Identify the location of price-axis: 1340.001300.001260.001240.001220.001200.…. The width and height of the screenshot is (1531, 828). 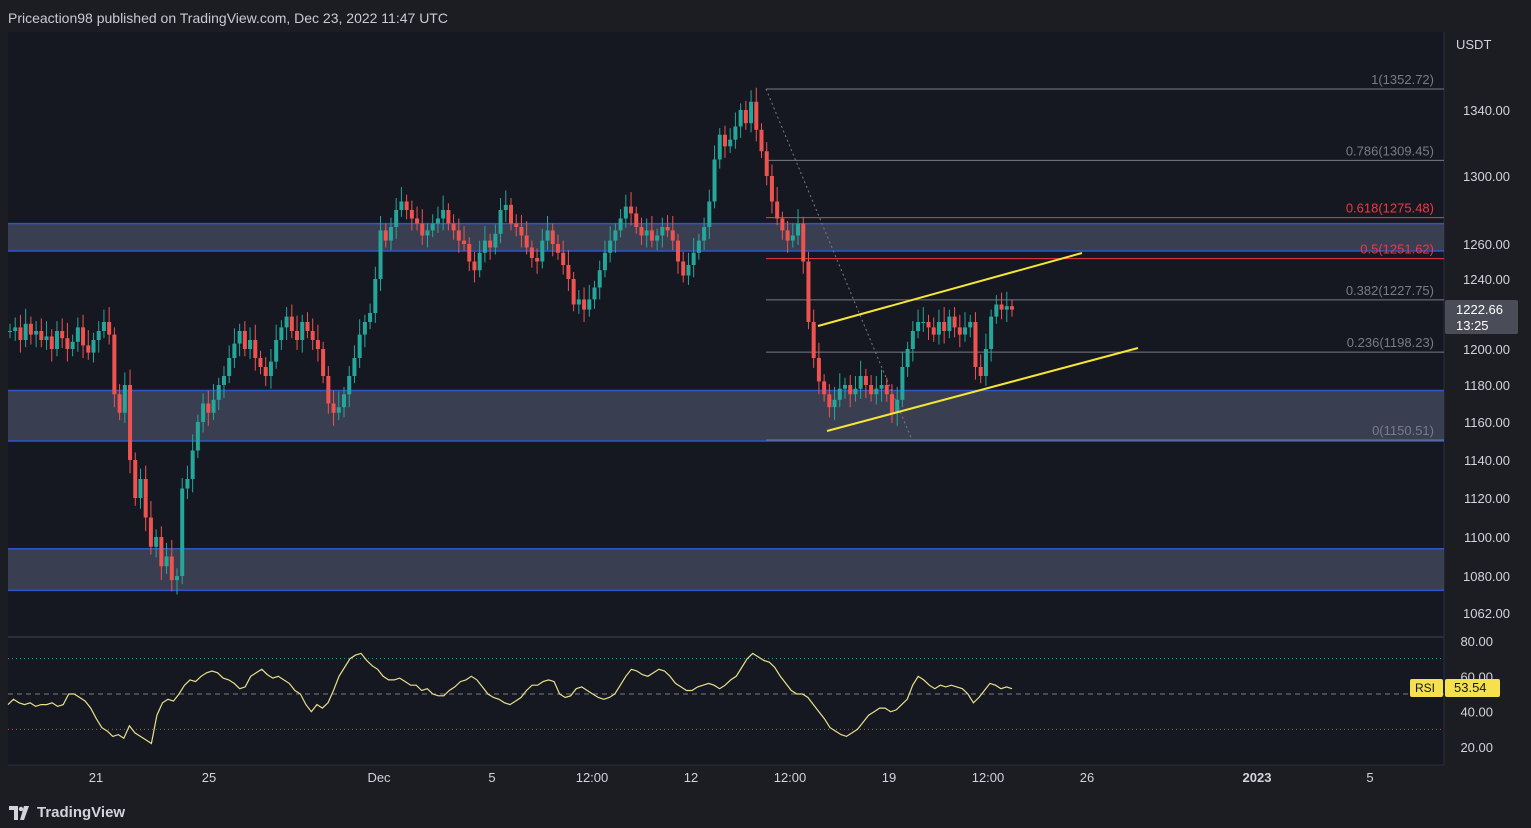
(1485, 429).